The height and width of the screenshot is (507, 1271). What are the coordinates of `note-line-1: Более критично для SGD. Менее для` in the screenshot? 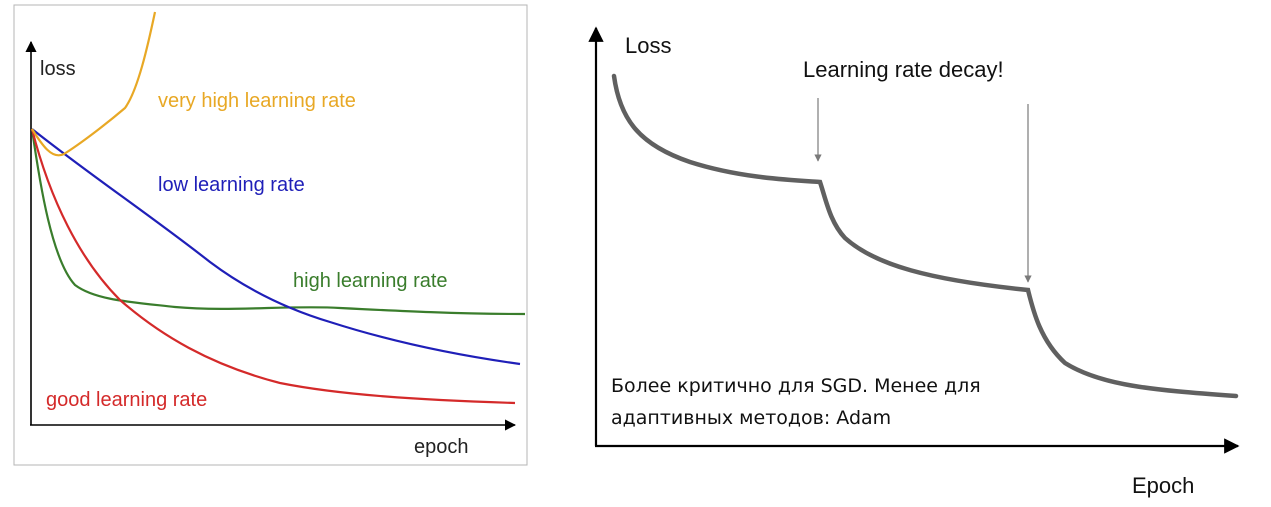 It's located at (796, 386).